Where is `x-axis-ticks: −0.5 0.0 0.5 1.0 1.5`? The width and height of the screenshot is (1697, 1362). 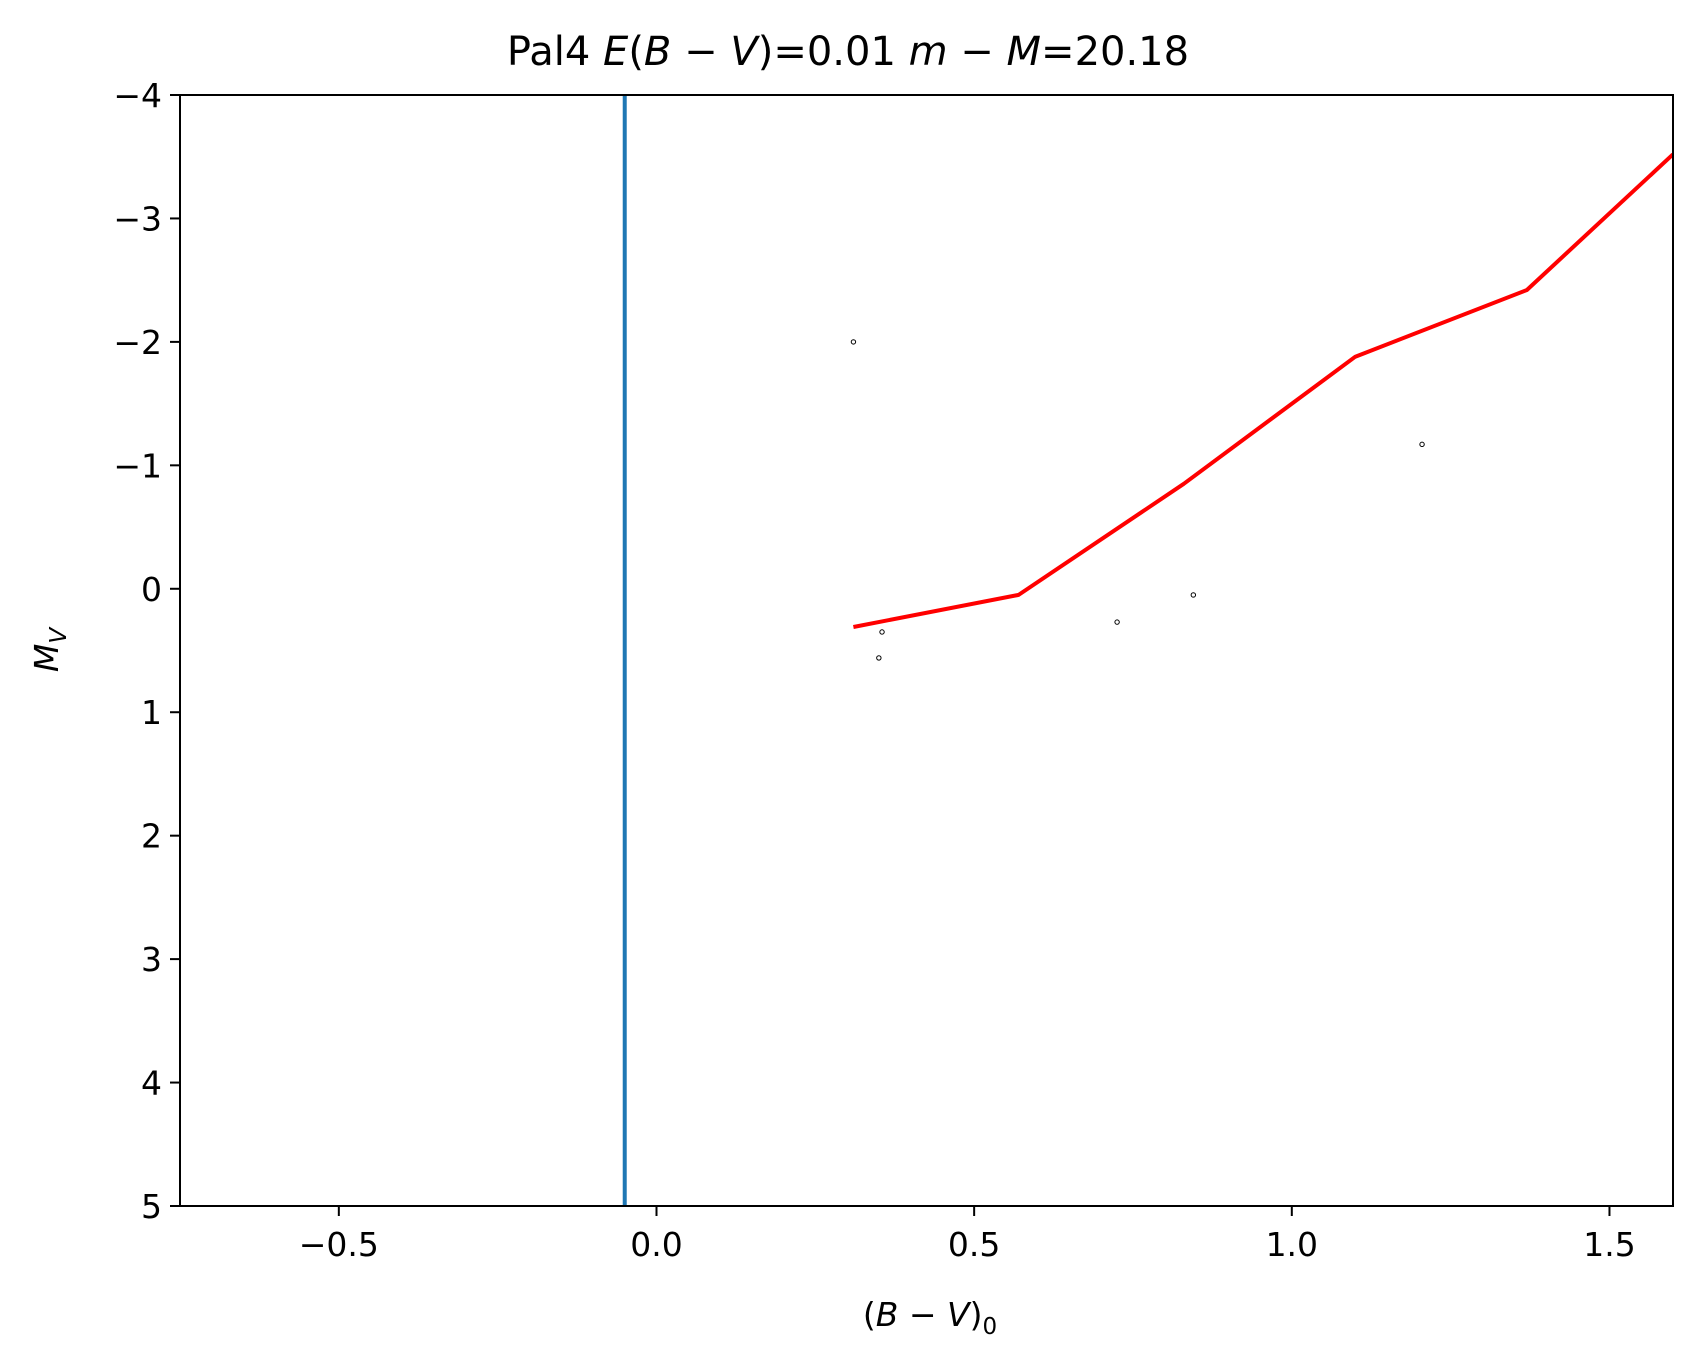
x-axis-ticks: −0.5 0.0 0.5 1.0 1.5 is located at coordinates (967, 1235).